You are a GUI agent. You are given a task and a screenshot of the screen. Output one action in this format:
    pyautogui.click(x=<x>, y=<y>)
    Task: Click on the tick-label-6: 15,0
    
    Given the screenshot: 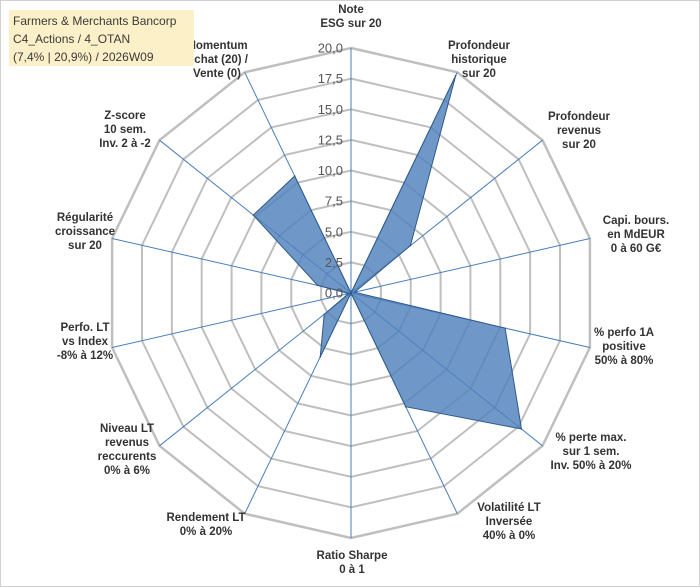 What is the action you would take?
    pyautogui.click(x=330, y=109)
    